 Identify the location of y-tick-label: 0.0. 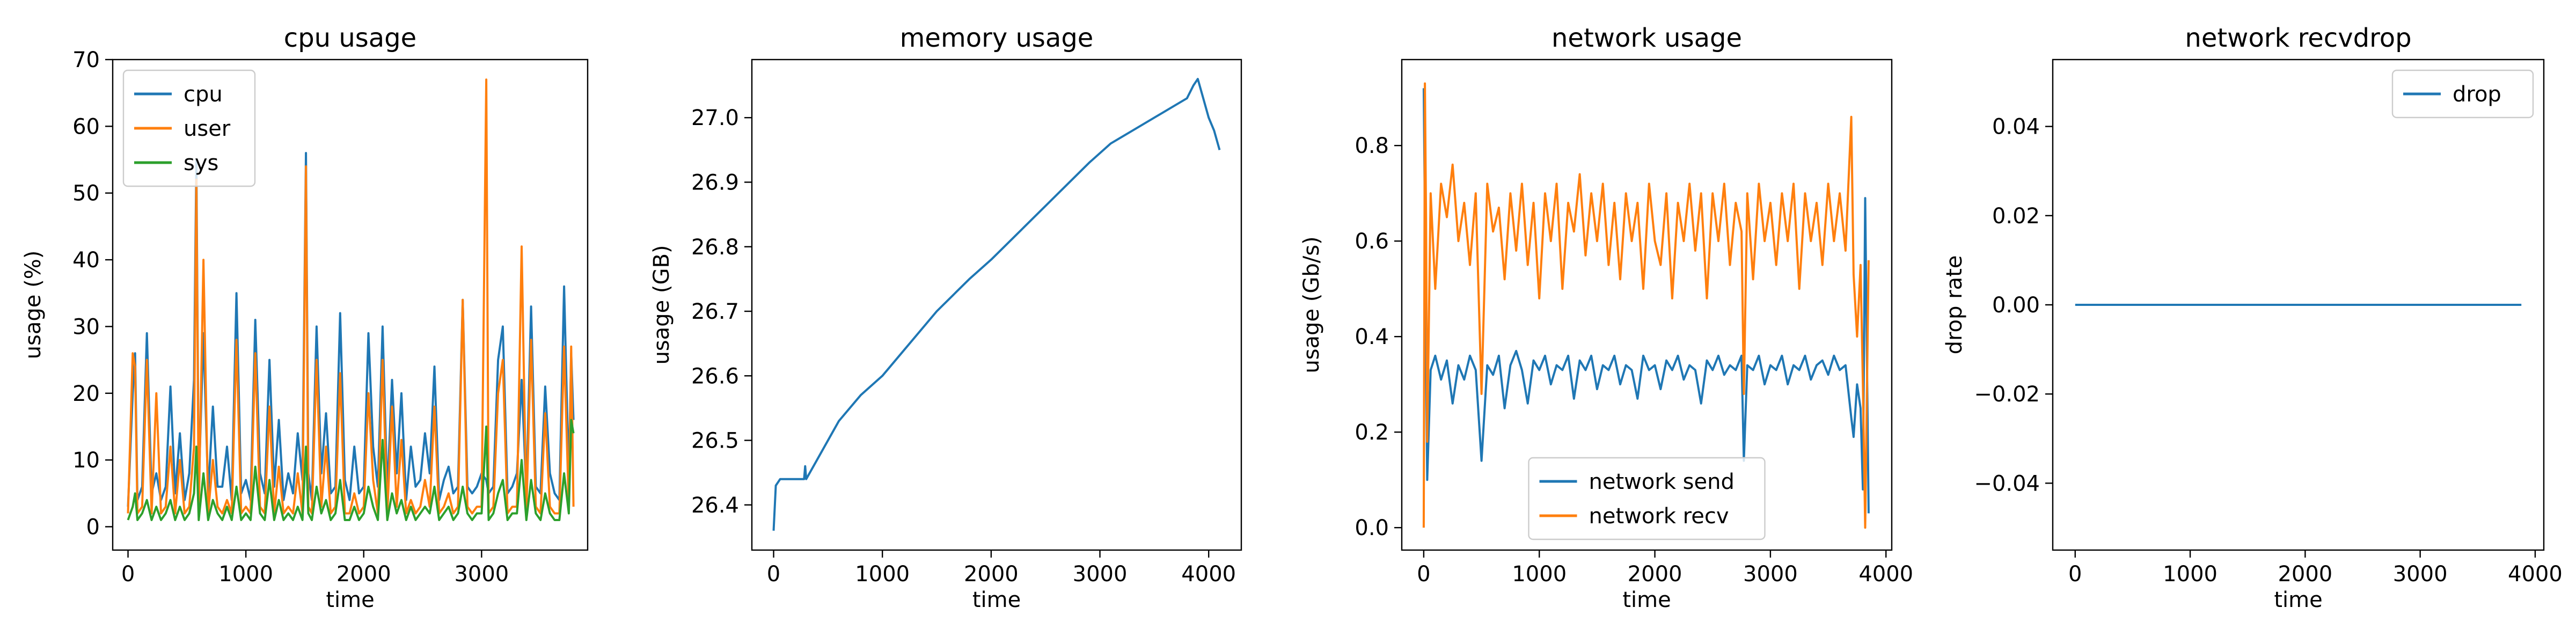
(1372, 528).